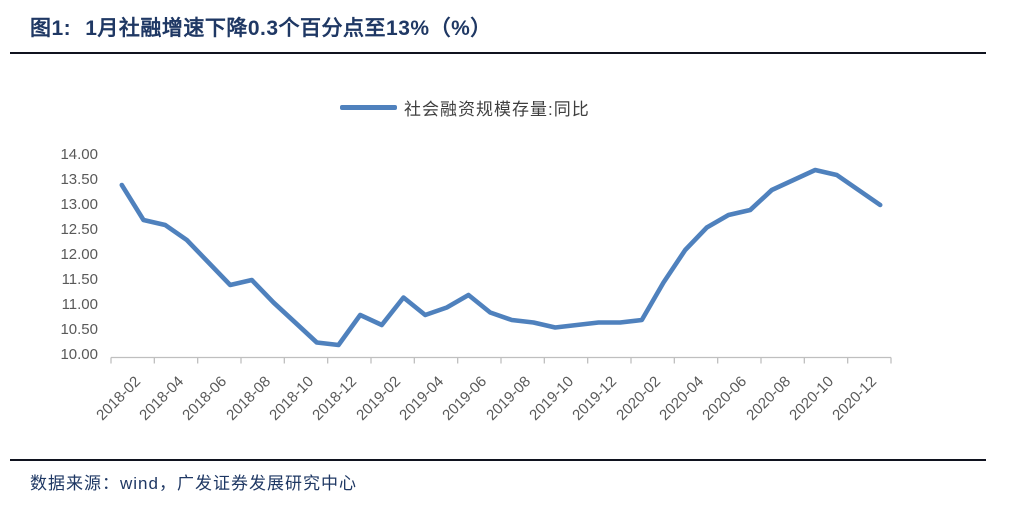 The width and height of the screenshot is (1022, 517). What do you see at coordinates (368, 107) in the screenshot?
I see `legend-line-marker` at bounding box center [368, 107].